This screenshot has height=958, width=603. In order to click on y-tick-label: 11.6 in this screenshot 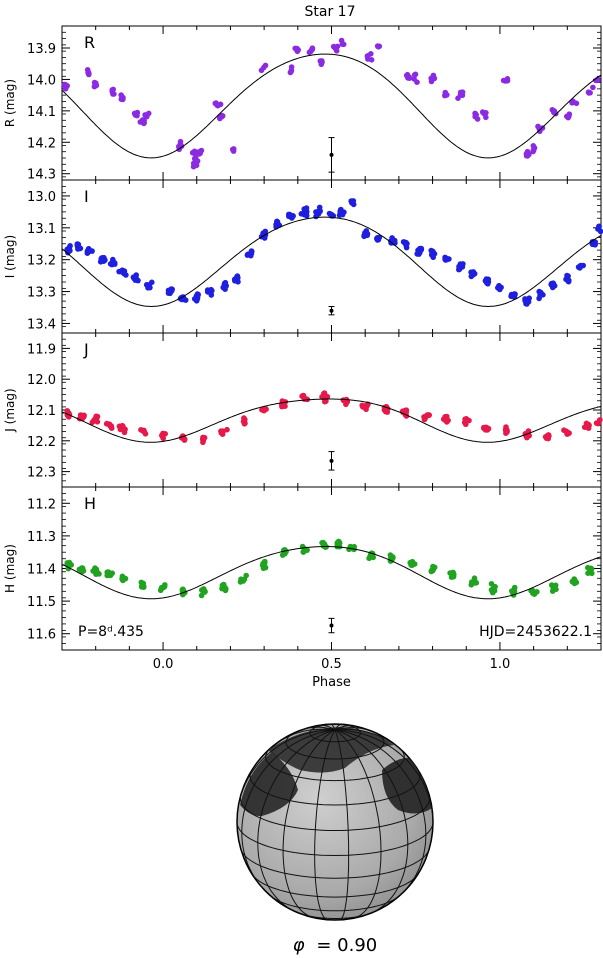, I will do `click(41, 635)`.